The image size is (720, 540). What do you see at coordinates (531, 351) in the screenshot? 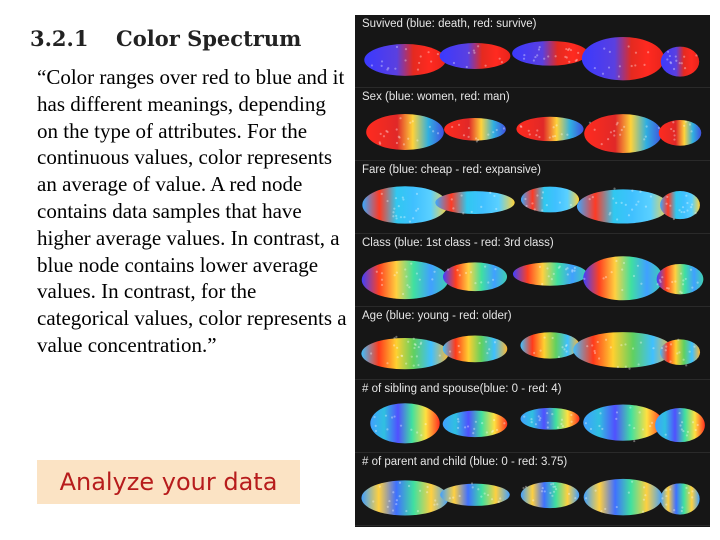
I see `network-graph` at bounding box center [531, 351].